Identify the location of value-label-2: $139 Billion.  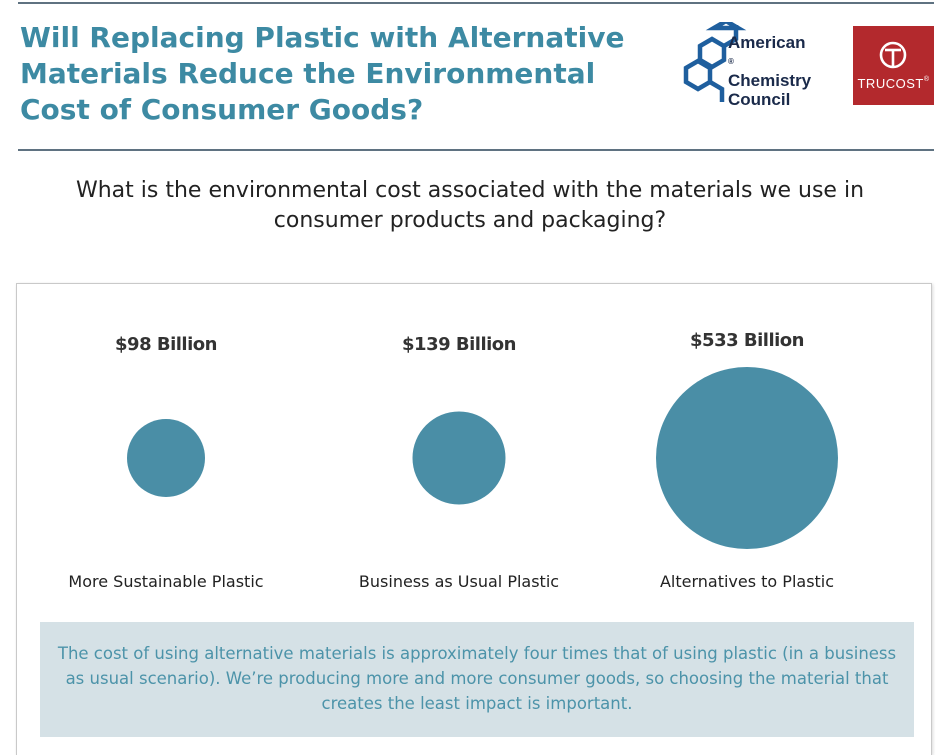
(459, 344).